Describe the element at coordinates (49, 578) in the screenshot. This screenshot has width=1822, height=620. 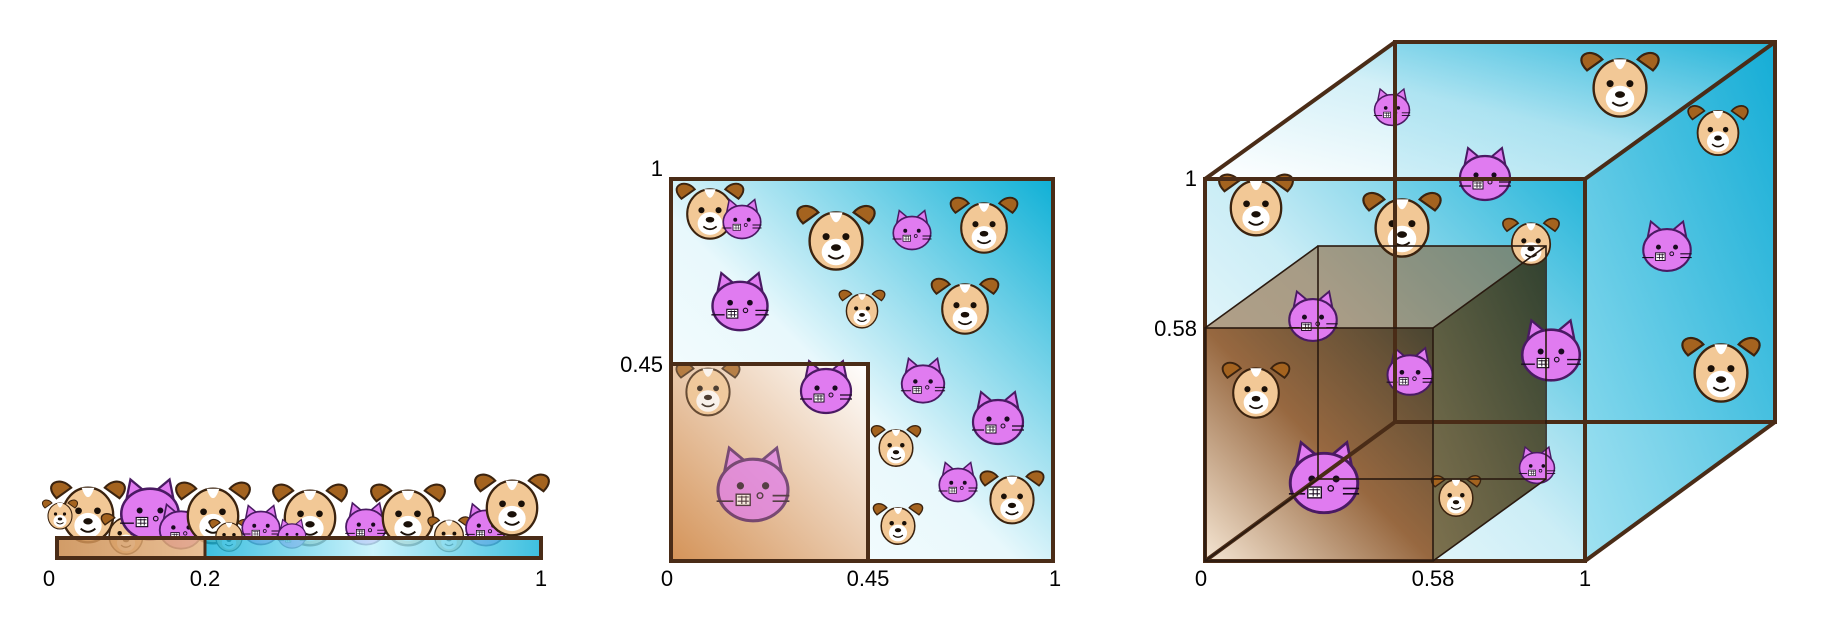
I see `line-label-start: 0` at that location.